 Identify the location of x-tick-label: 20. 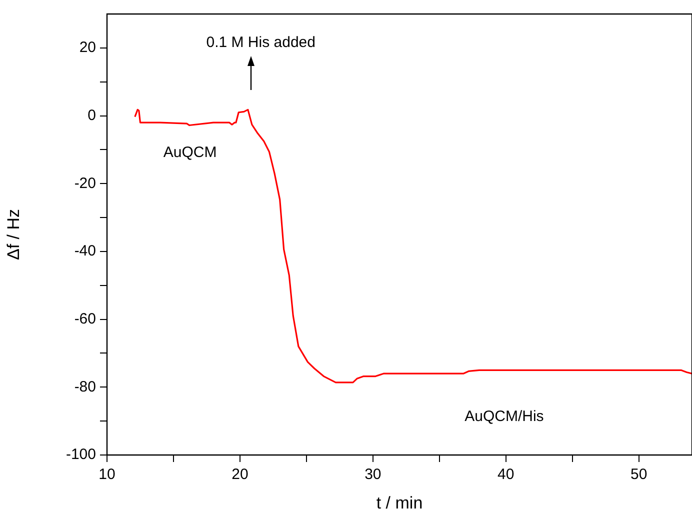
(240, 475).